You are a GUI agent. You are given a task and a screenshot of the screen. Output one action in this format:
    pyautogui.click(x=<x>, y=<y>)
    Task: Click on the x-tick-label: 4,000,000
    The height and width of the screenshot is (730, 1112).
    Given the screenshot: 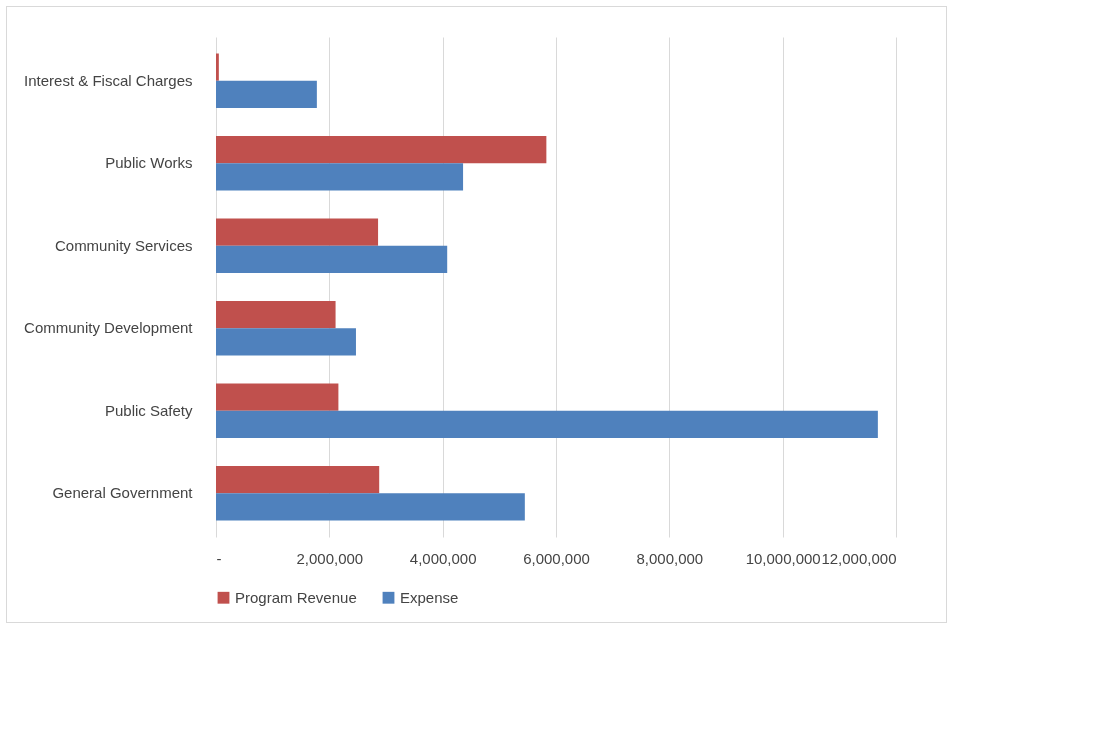 What is the action you would take?
    pyautogui.click(x=443, y=558)
    